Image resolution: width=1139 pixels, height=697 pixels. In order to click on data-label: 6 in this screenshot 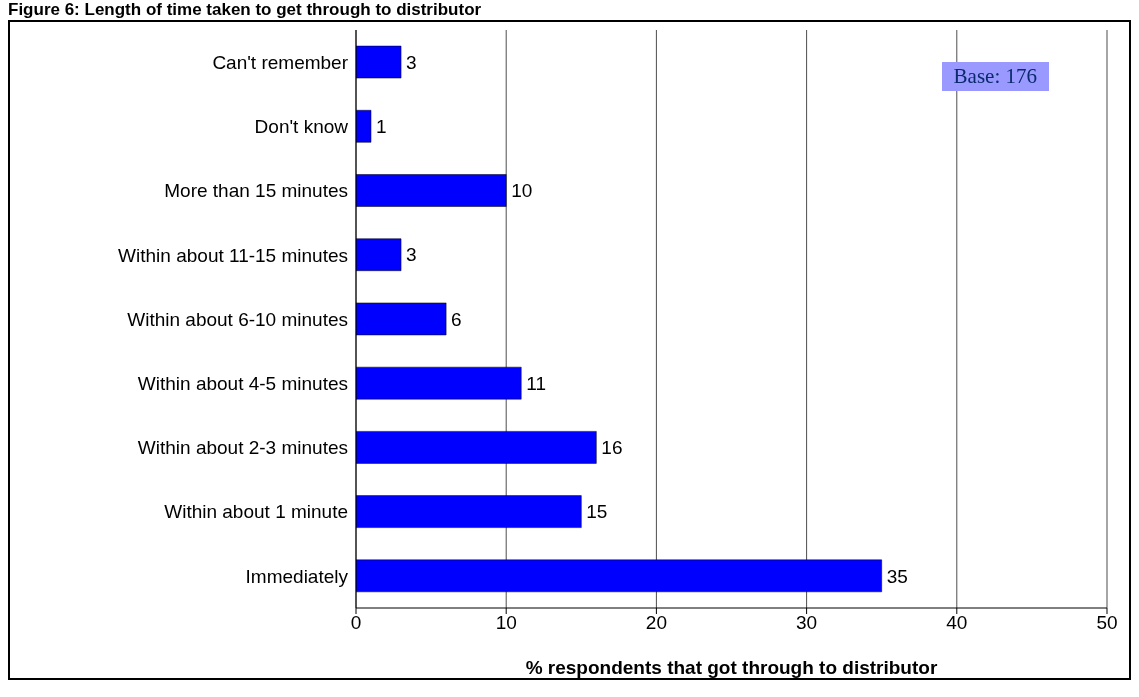, I will do `click(456, 319)`.